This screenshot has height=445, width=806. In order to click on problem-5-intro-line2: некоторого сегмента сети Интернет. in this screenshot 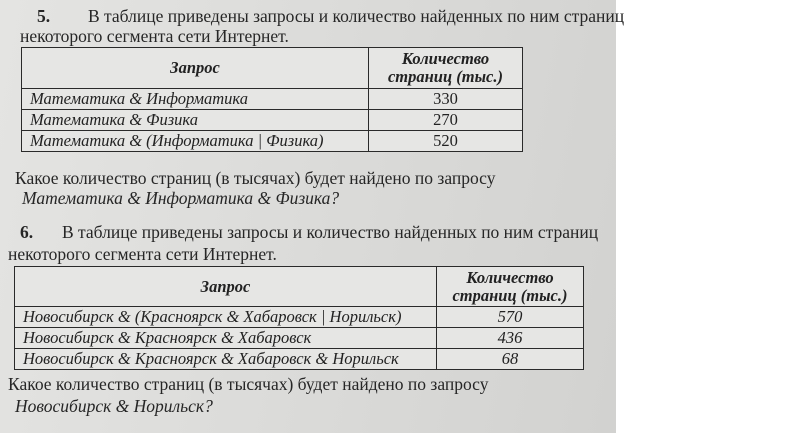, I will do `click(154, 36)`.